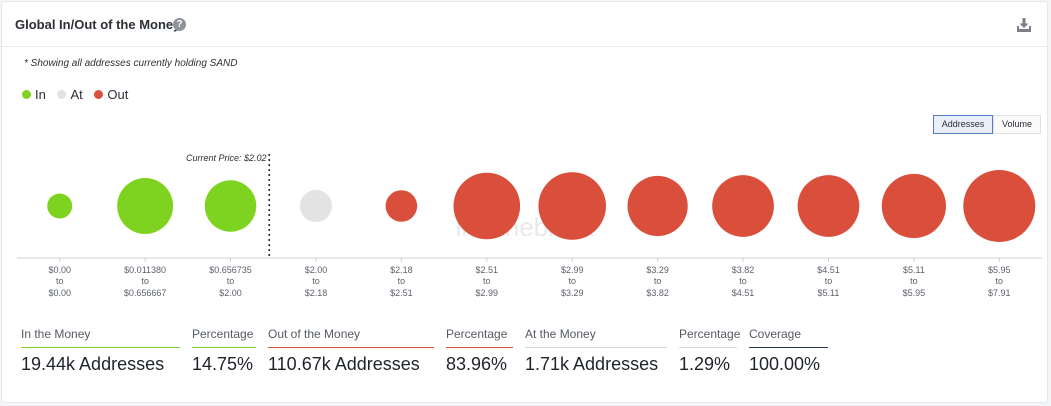 This screenshot has width=1051, height=406. Describe the element at coordinates (99, 94) in the screenshot. I see `legend-dot-out` at that location.